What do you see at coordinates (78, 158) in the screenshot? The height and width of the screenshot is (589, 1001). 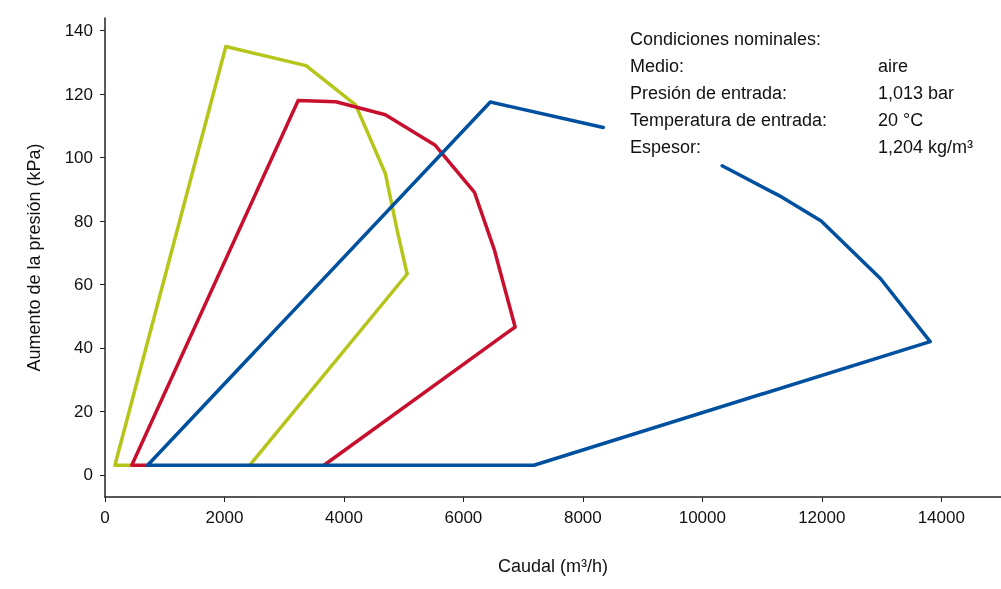 I see `y-tick-label: 100` at bounding box center [78, 158].